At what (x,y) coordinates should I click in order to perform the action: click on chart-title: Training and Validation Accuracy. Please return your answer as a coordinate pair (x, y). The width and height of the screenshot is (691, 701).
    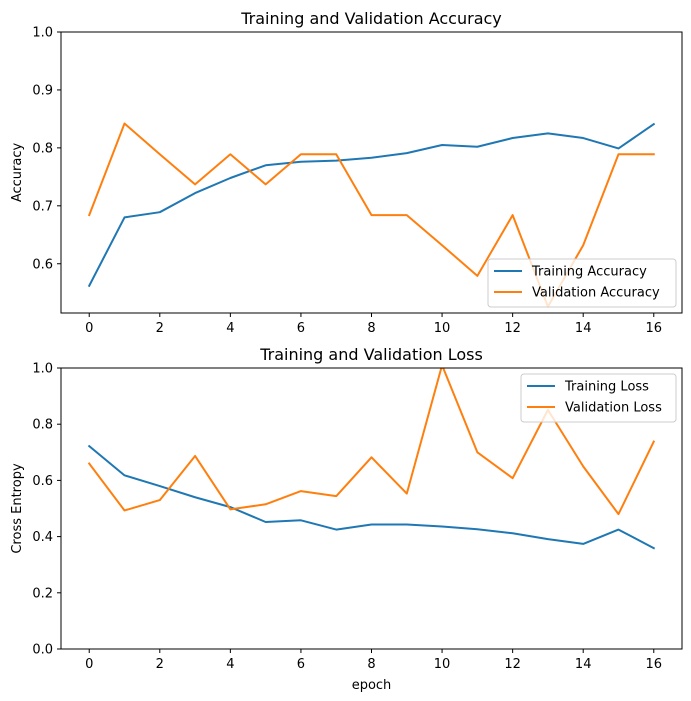
    Looking at the image, I should click on (371, 18).